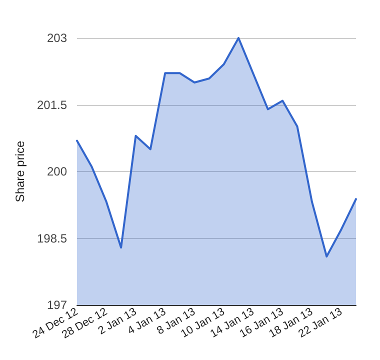 The width and height of the screenshot is (380, 360). I want to click on y-tick-label: 203, so click(57, 38).